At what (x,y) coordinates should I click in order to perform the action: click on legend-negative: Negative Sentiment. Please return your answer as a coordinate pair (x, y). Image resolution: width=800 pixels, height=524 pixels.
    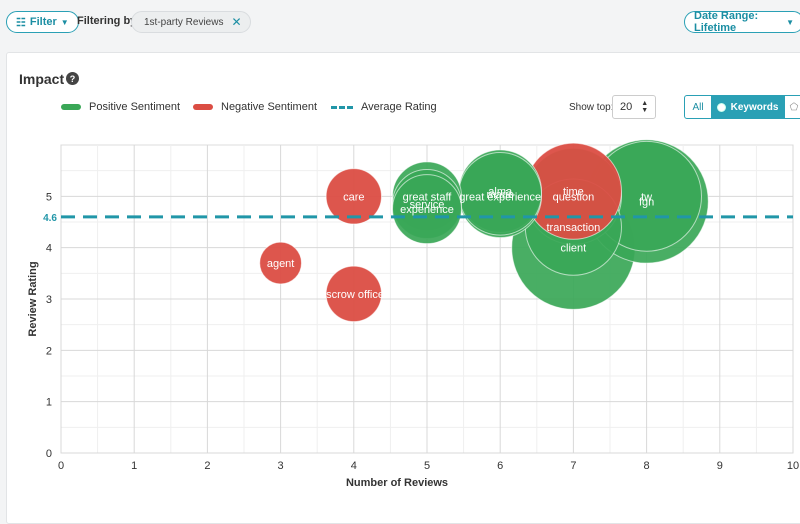
    Looking at the image, I should click on (255, 107).